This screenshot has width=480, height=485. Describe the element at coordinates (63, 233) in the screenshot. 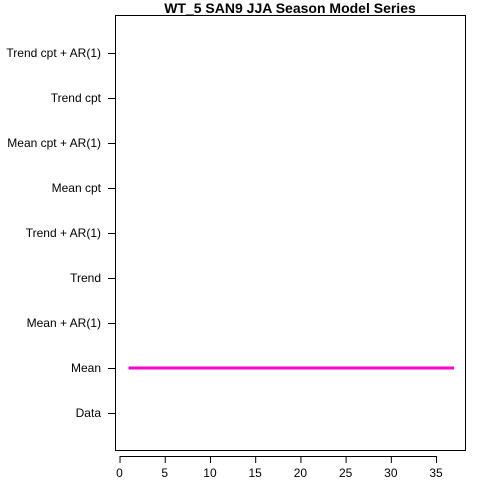

I see `y-tick-label: Trend + AR(1)` at that location.